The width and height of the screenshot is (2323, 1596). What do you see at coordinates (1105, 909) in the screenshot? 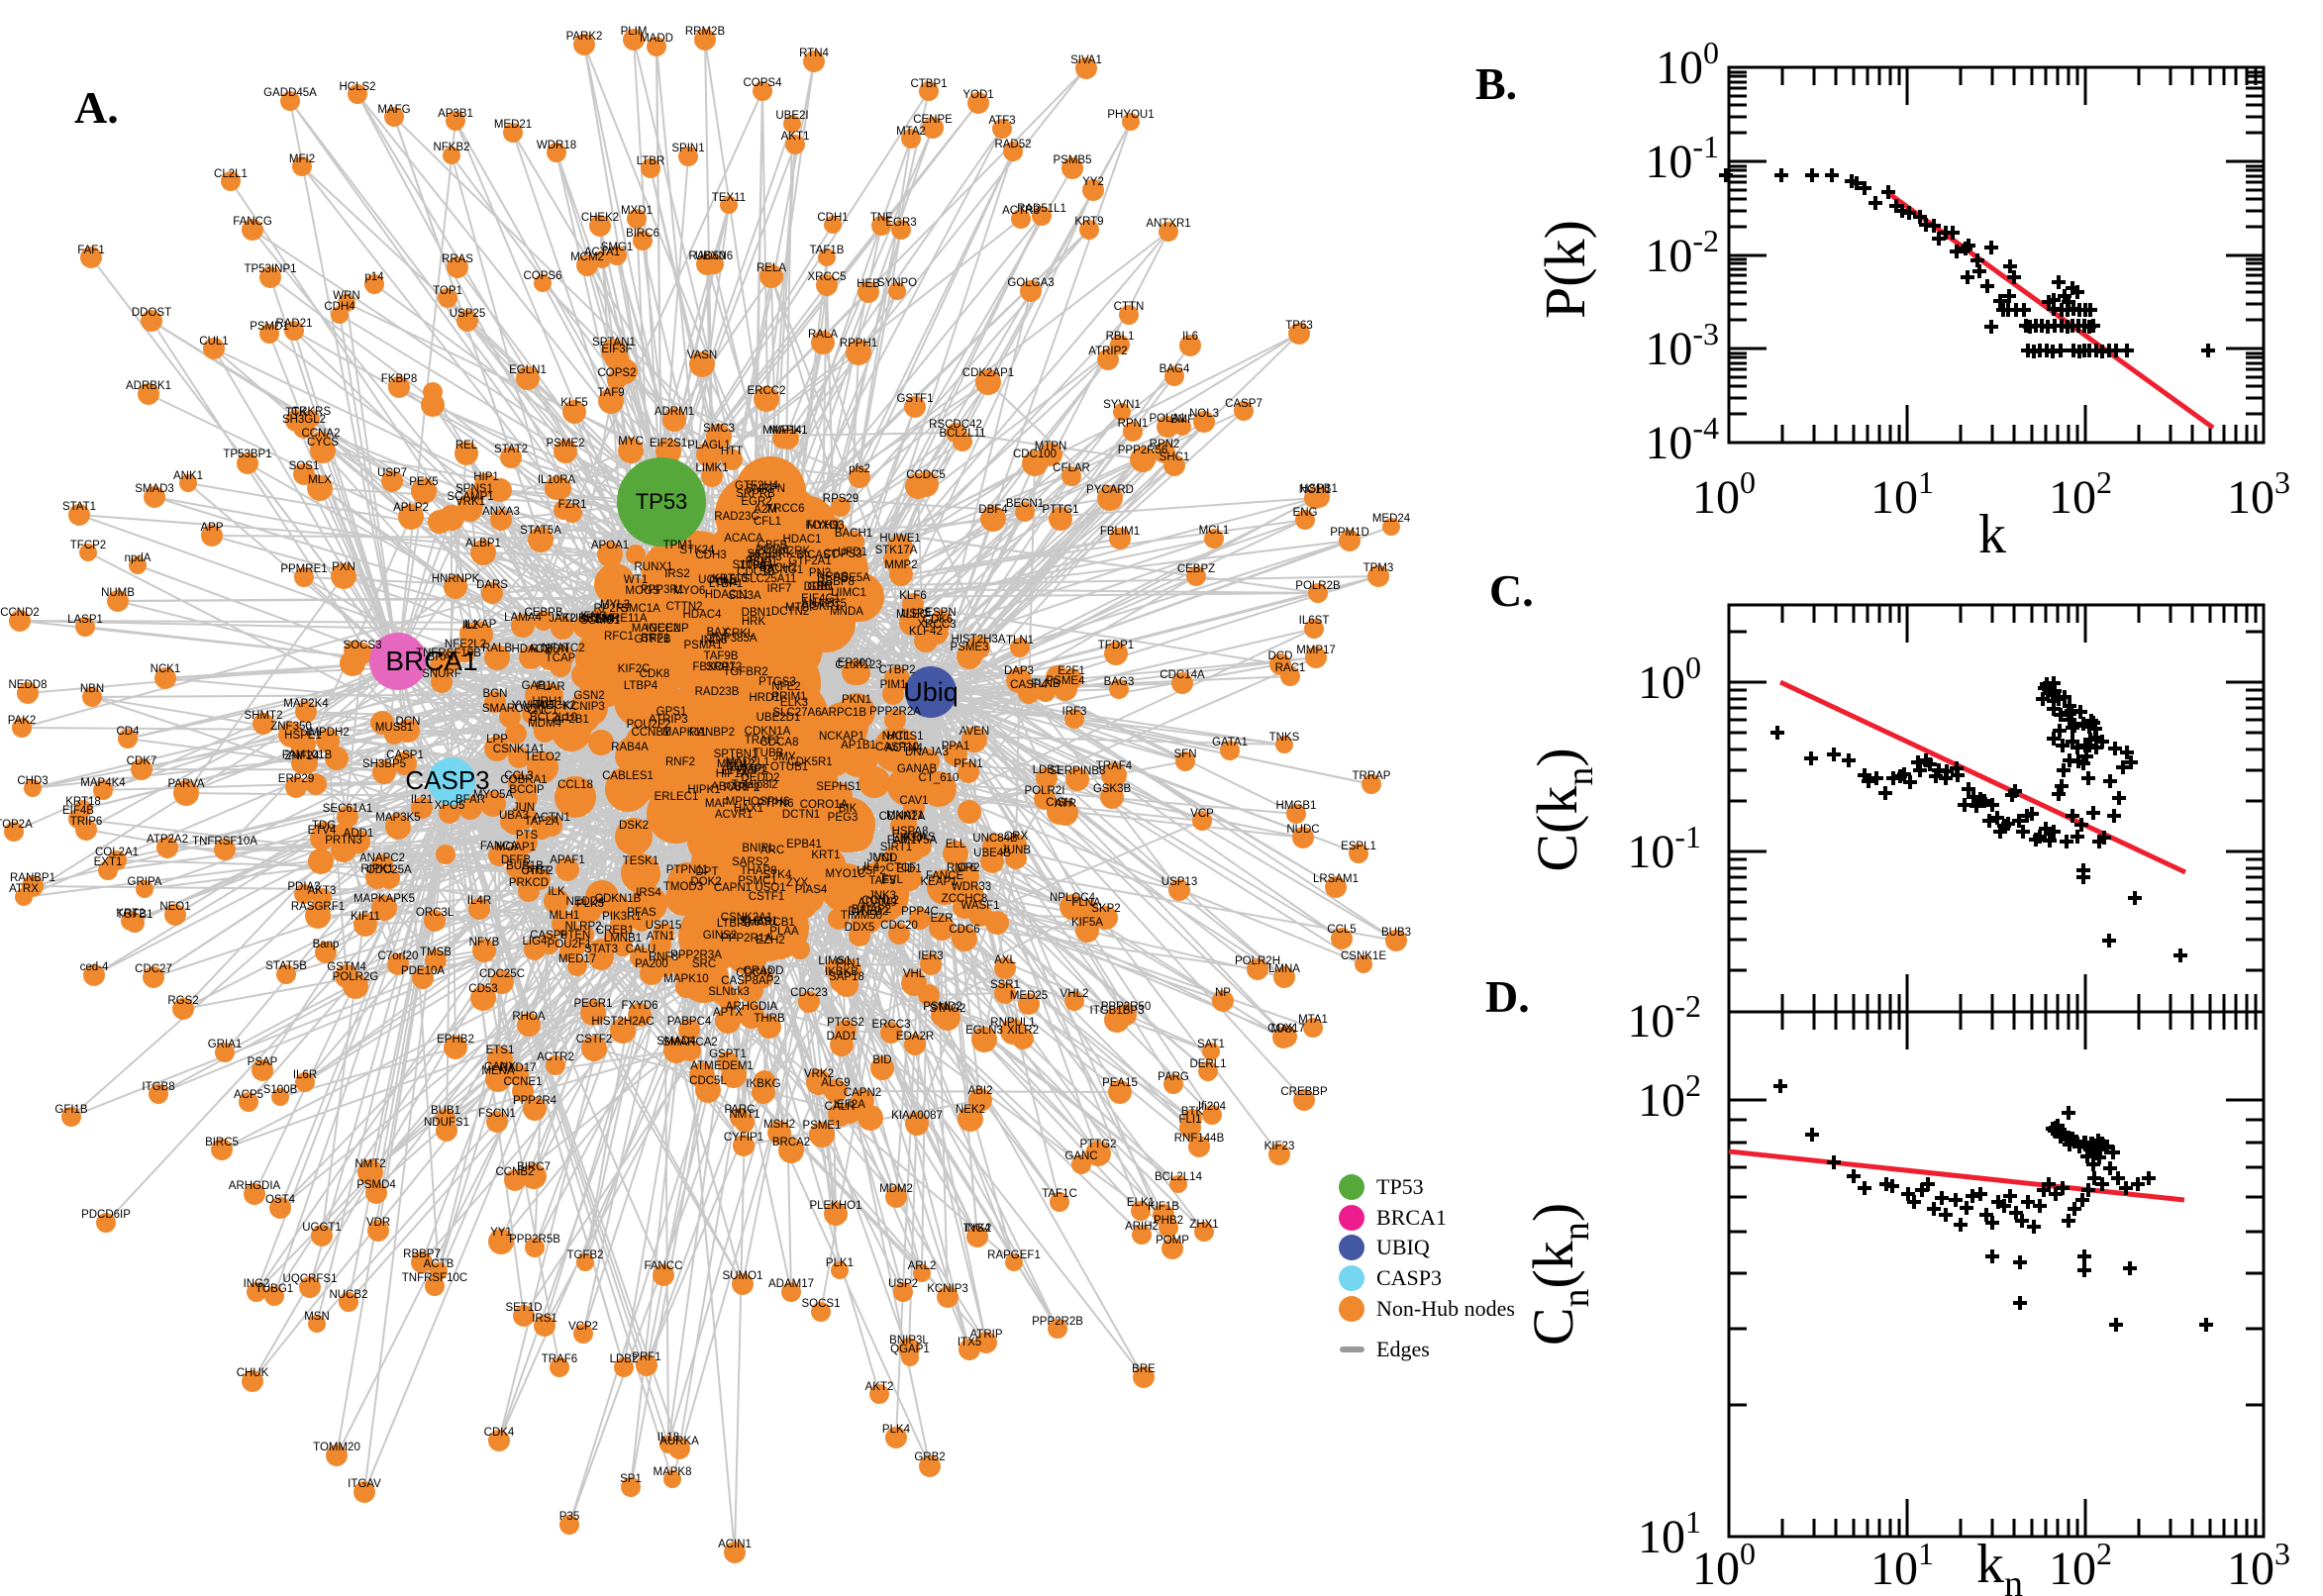
I see `svg-text: SKP2` at bounding box center [1105, 909].